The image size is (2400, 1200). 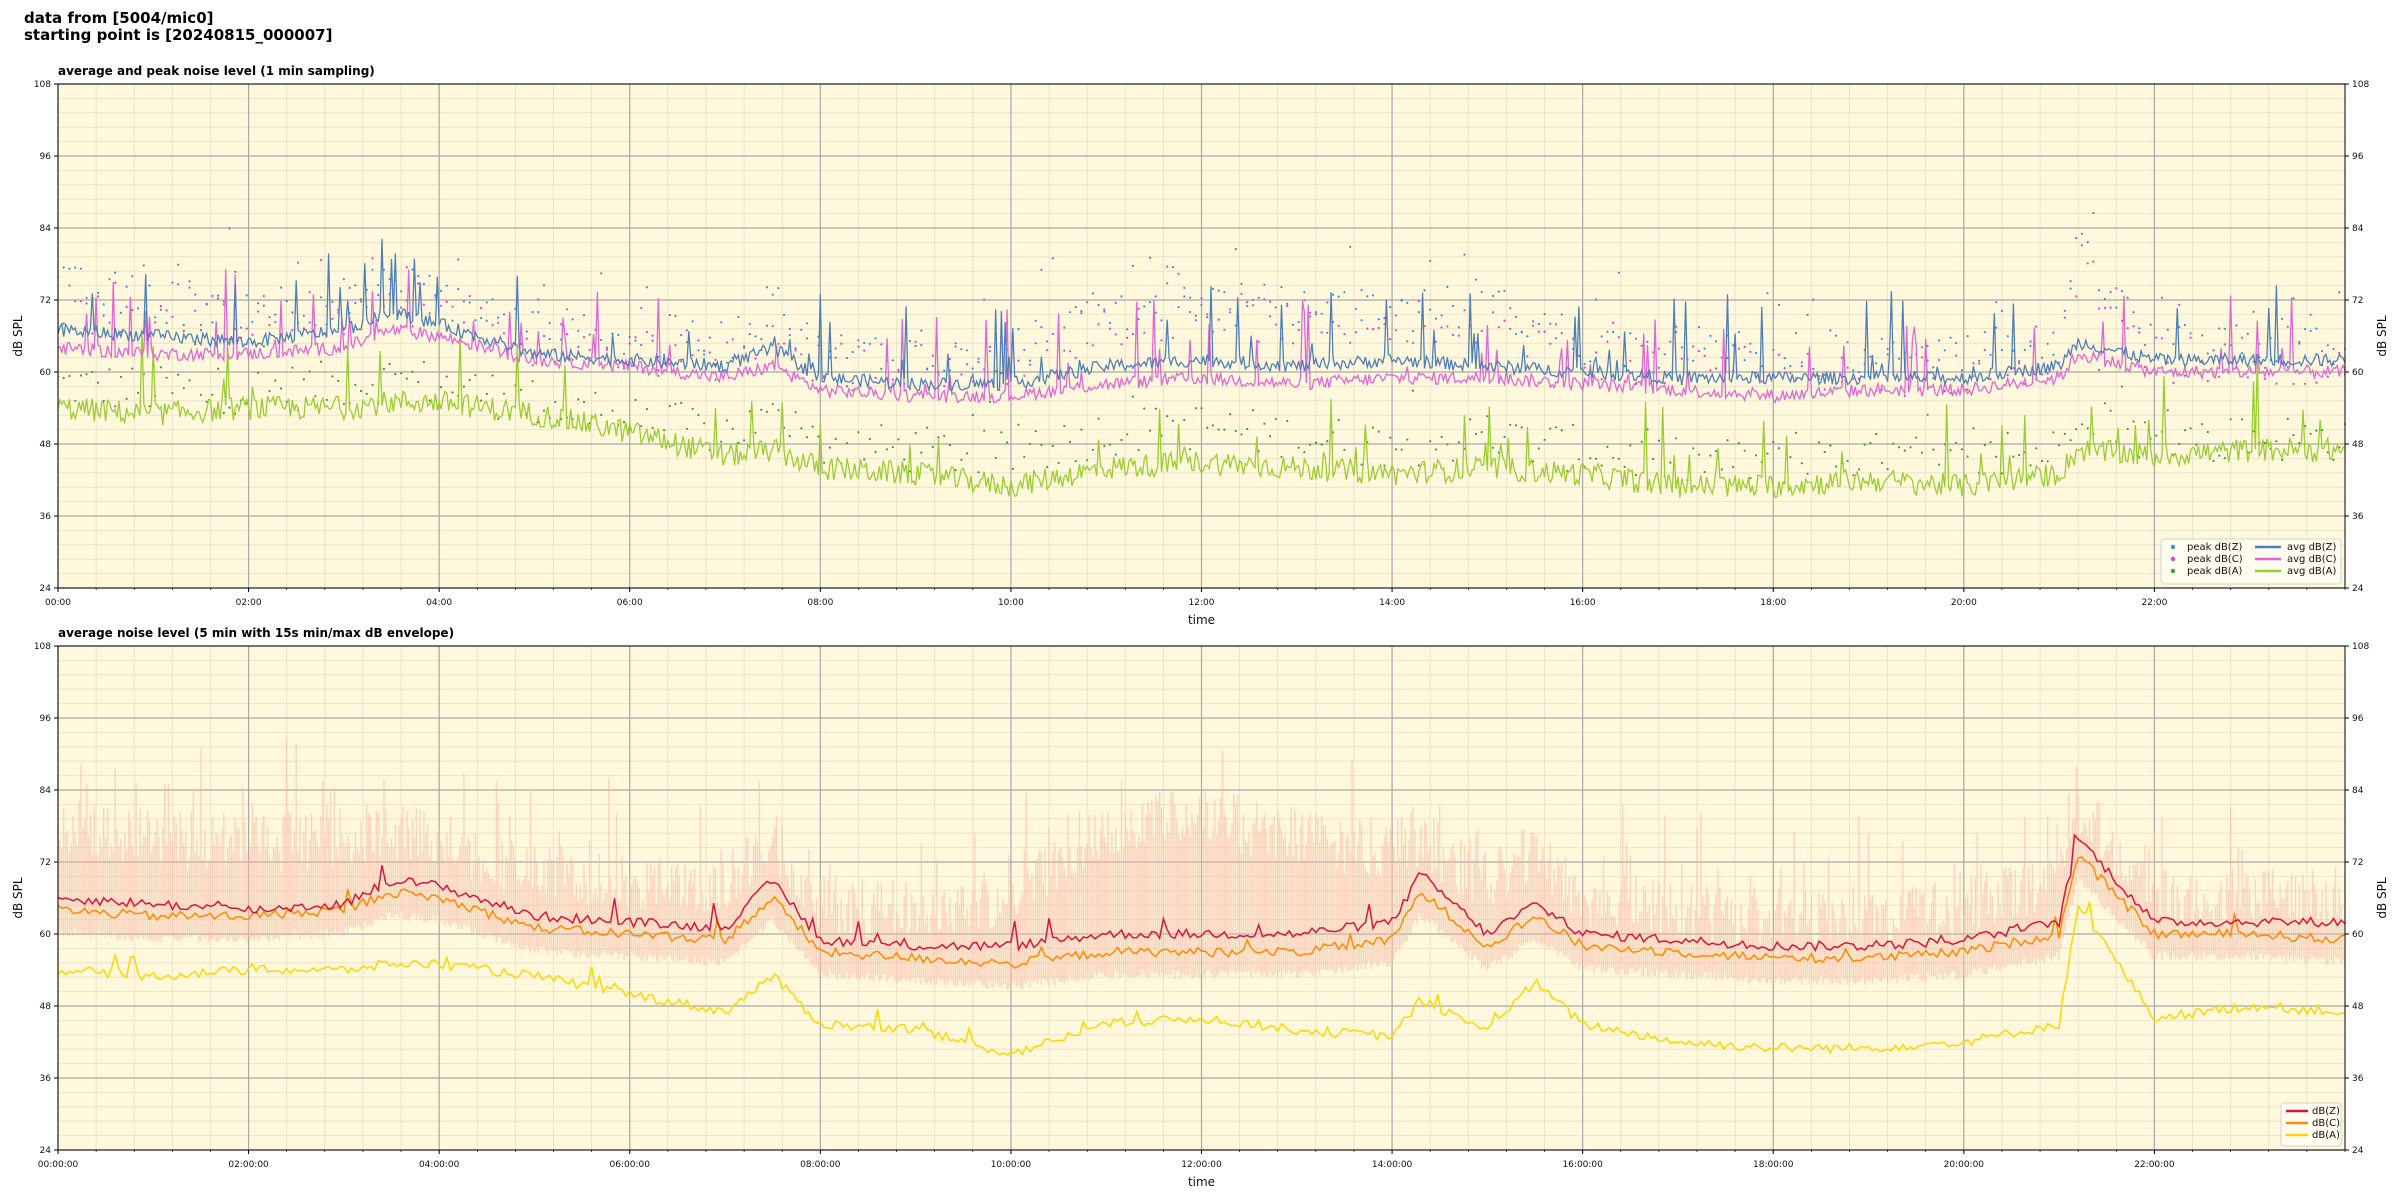 I want to click on y-tick-label-right: 72, so click(x=2357, y=301).